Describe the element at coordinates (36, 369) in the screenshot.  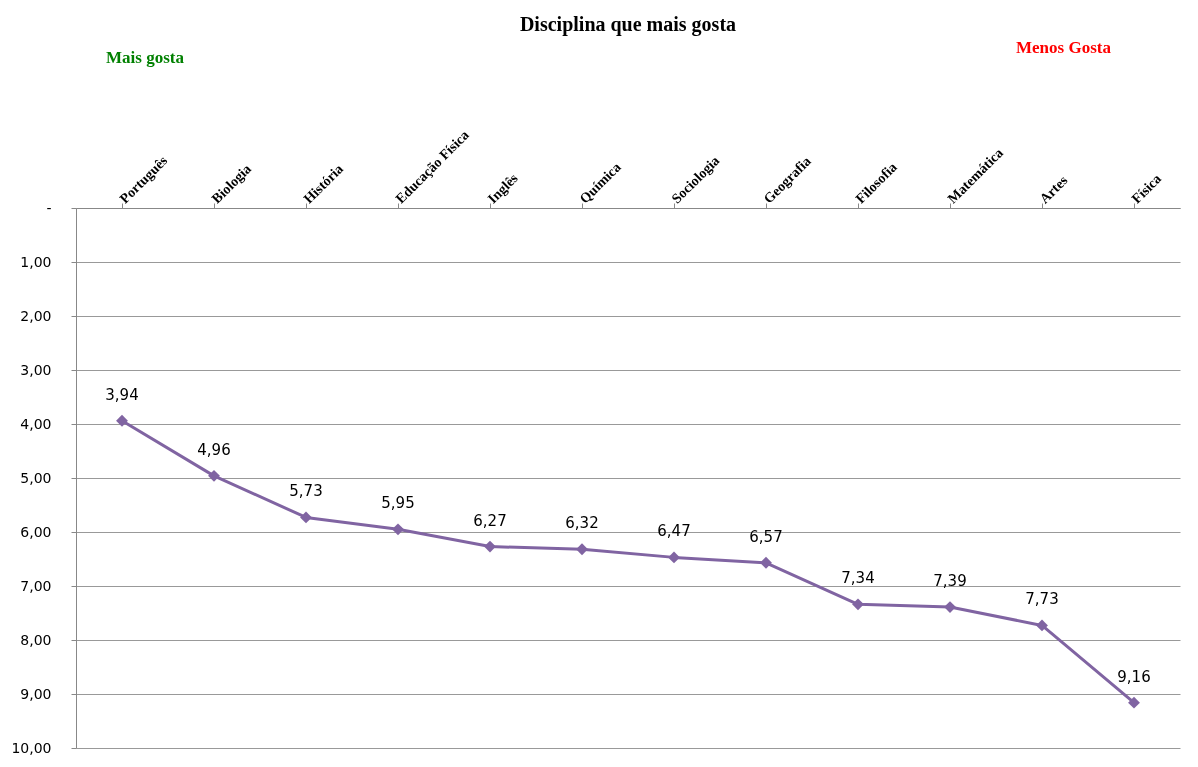
I see `y-tick-label: 3,00` at that location.